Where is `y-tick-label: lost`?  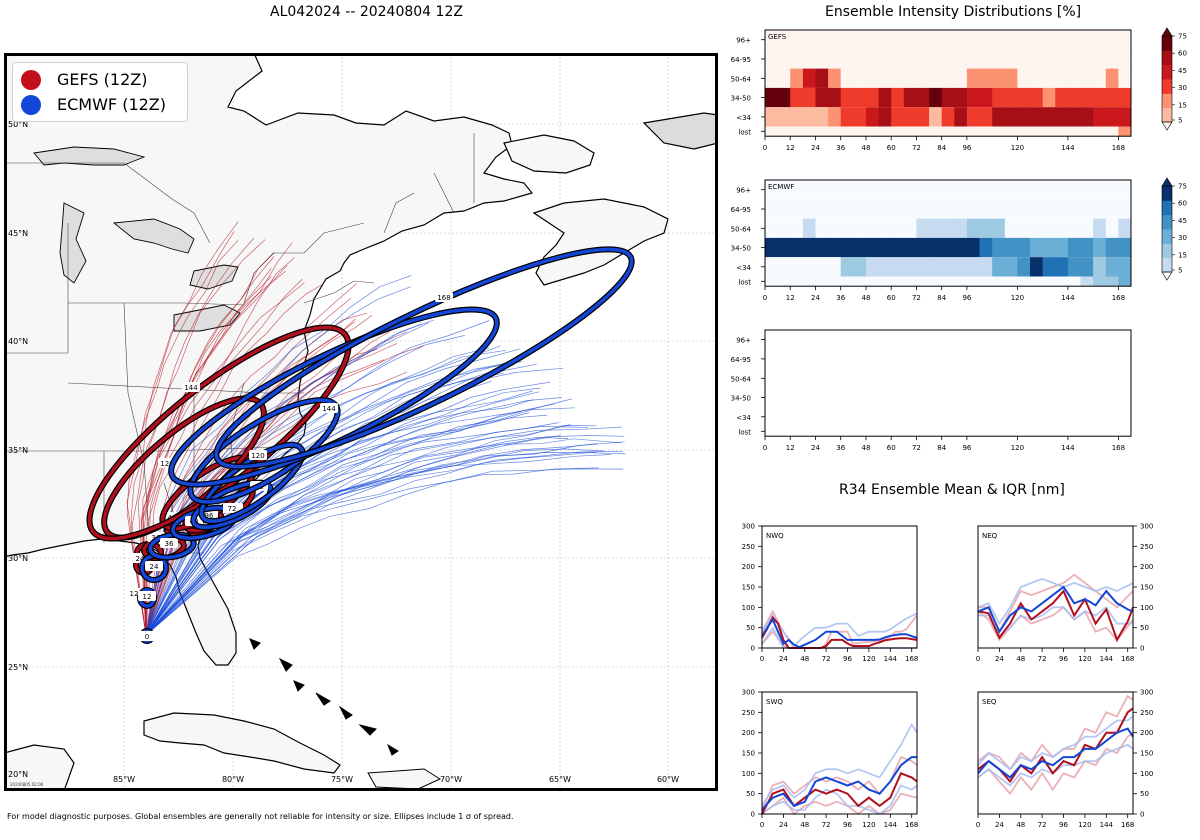 y-tick-label: lost is located at coordinates (744, 132).